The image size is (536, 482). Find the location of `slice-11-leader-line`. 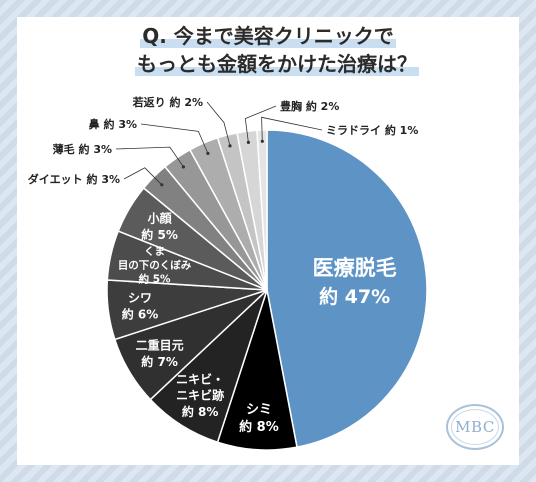

slice-11-leader-line is located at coordinates (218, 123).